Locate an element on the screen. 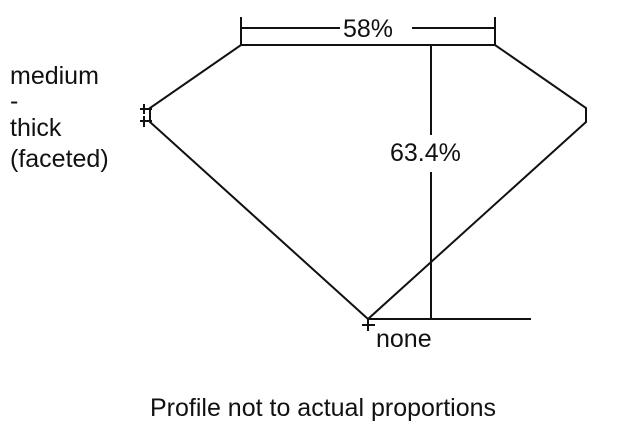  table-percentage: 58% is located at coordinates (368, 29).